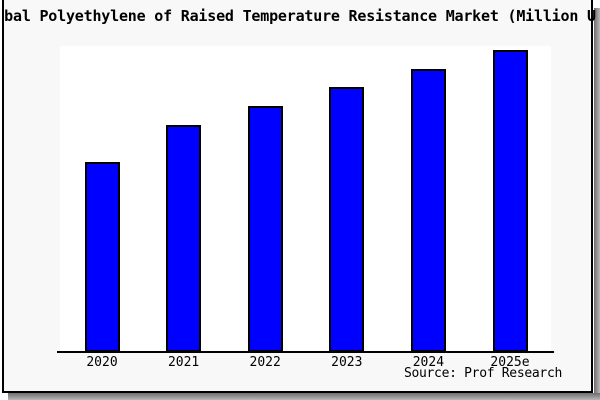  Describe the element at coordinates (428, 362) in the screenshot. I see `x-axis-label-2024: 2024` at that location.